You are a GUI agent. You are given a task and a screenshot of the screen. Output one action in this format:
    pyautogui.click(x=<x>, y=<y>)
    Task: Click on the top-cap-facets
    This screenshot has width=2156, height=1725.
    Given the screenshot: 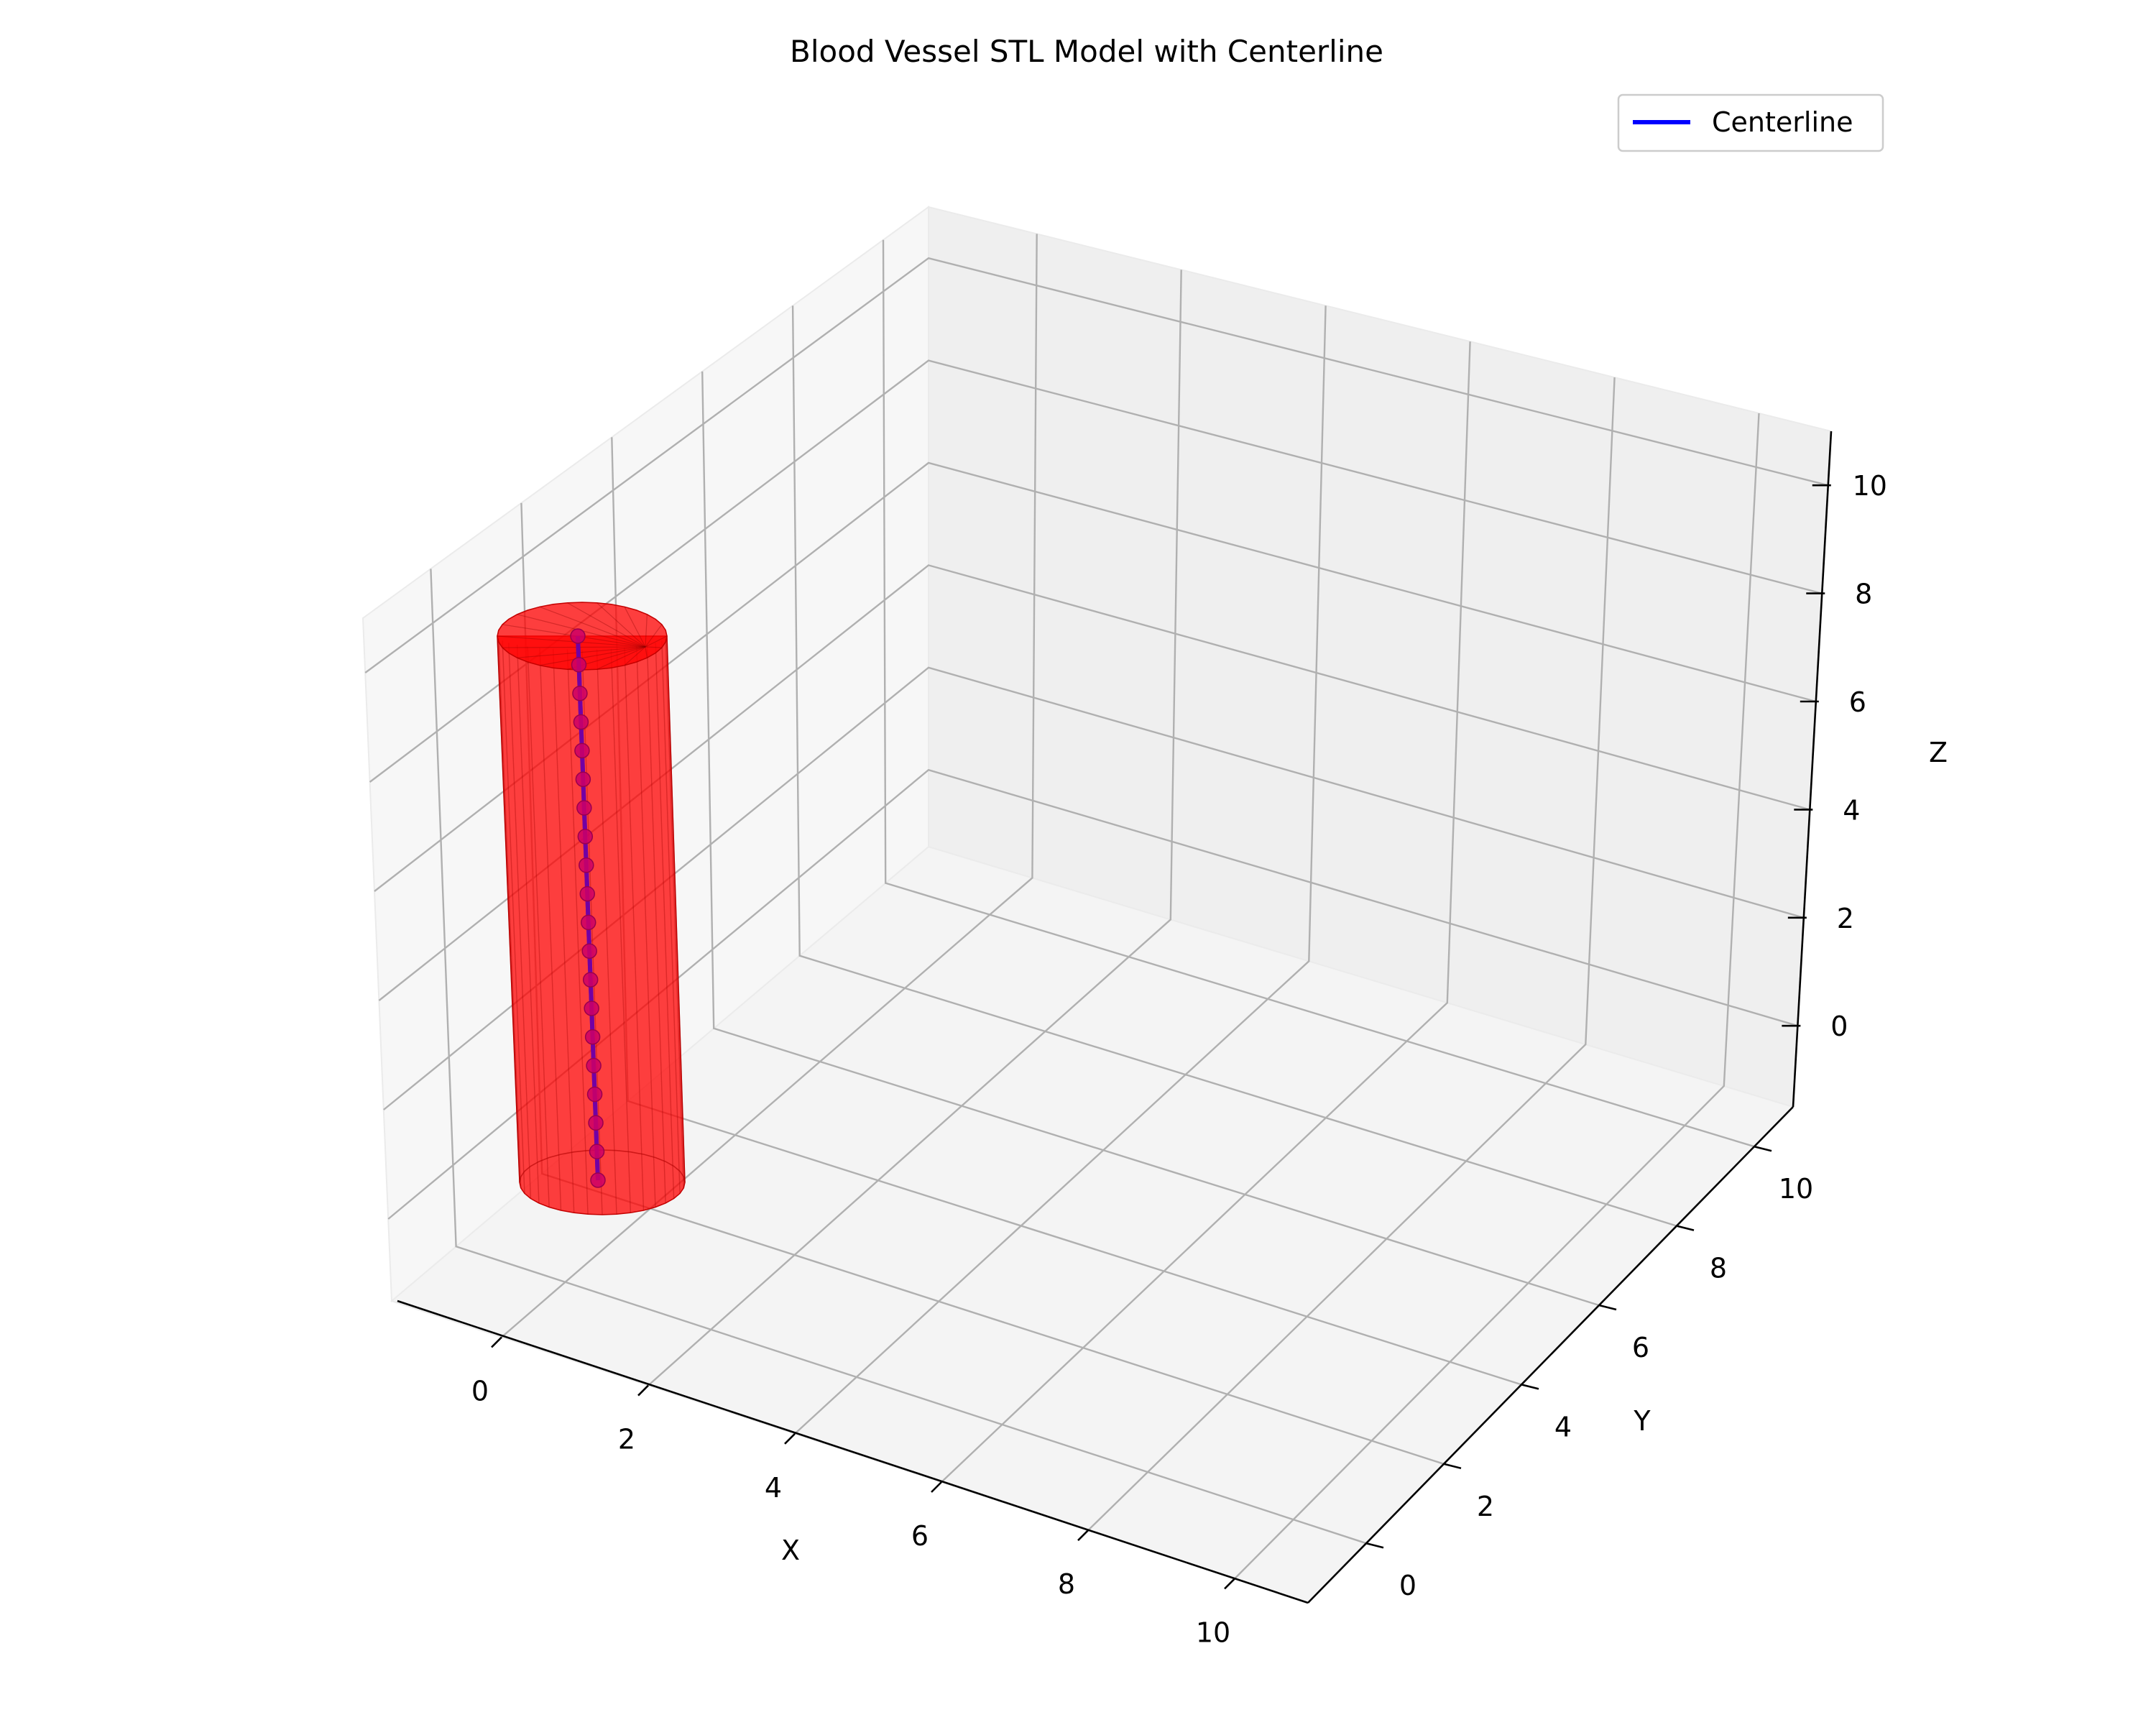 What is the action you would take?
    pyautogui.click(x=582, y=636)
    